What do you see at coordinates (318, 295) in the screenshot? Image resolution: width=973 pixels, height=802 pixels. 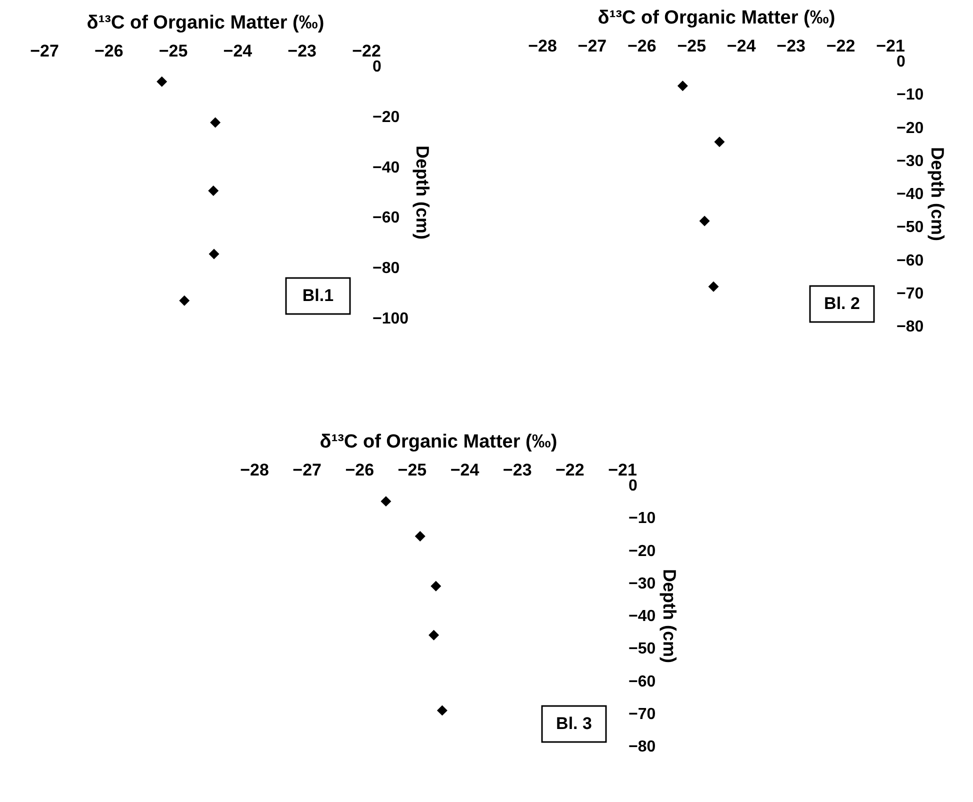 I see `annotation: Bl.1` at bounding box center [318, 295].